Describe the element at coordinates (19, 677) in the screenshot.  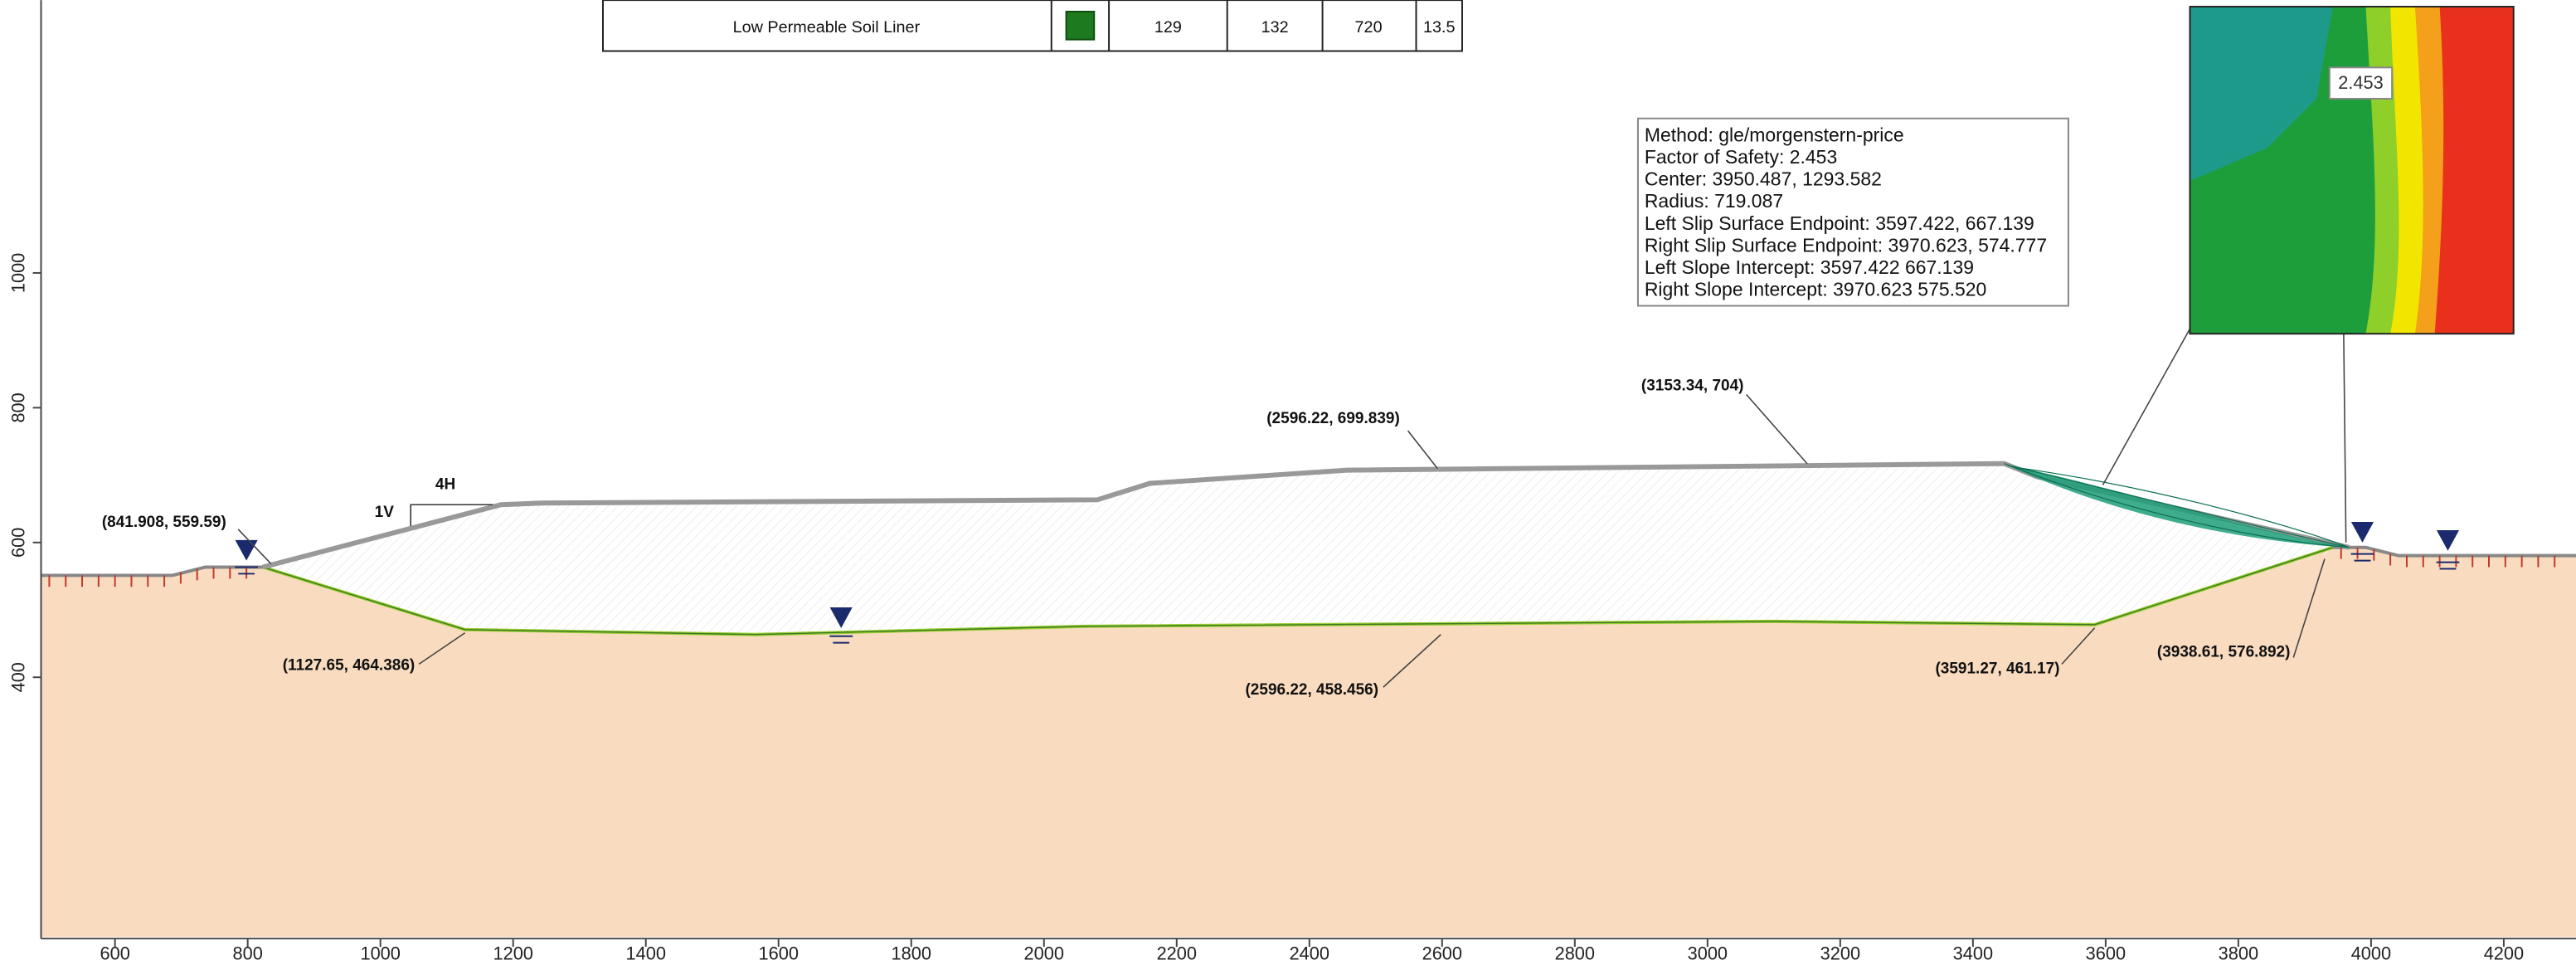
I see `y-tick-label: 400` at that location.